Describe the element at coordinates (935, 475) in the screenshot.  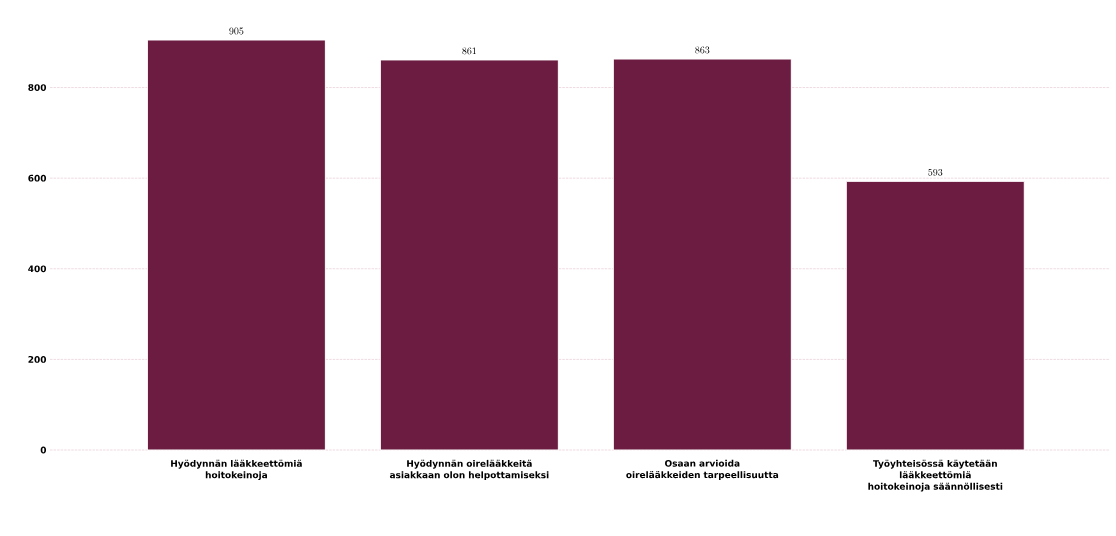
I see `x-tick-label: Työyhteisössä käytetään lääkkeettömiä hoitokeinoja säännöllisesti` at that location.